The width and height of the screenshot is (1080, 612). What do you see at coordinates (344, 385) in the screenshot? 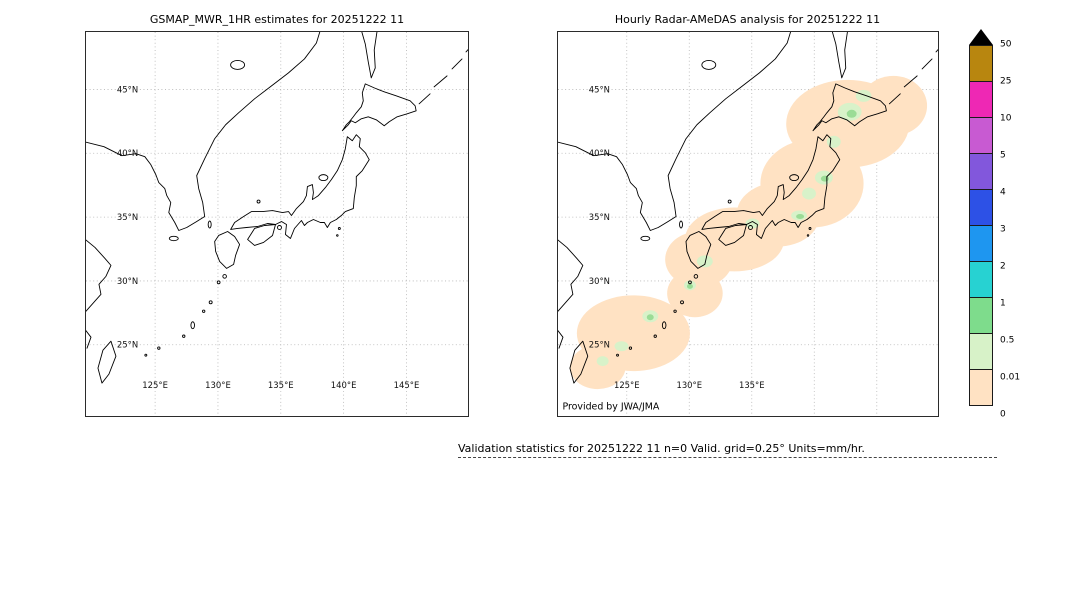
I see `lon-tick-label: 140°E` at bounding box center [344, 385].